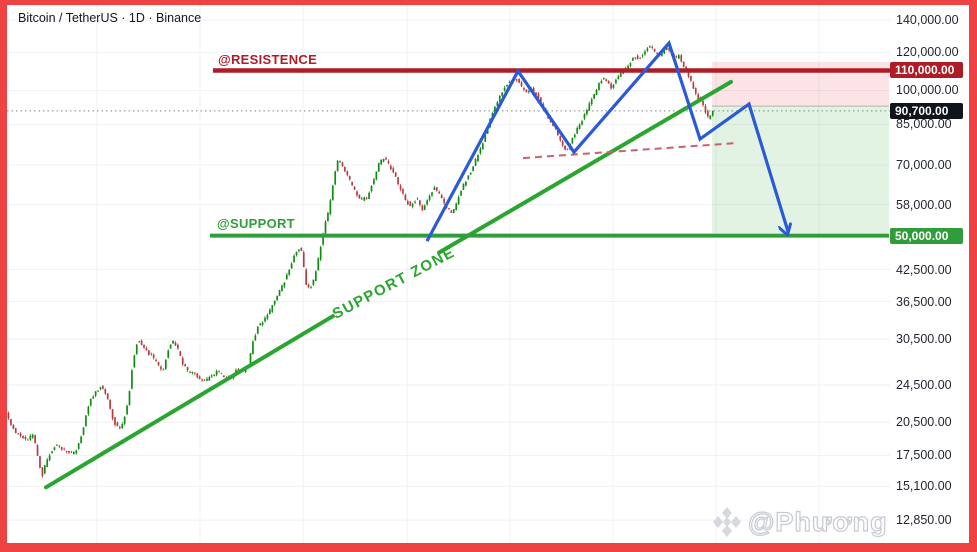 The image size is (977, 552). I want to click on axis-tick-label: 15,100.00, so click(924, 486).